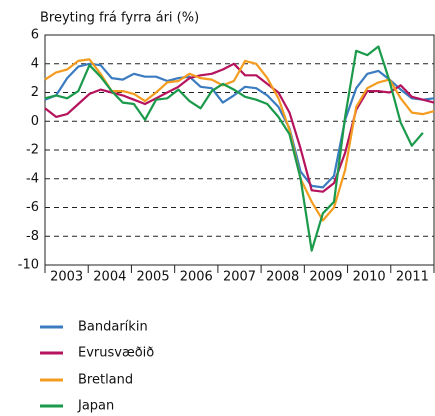 Image resolution: width=435 pixels, height=416 pixels. What do you see at coordinates (282, 277) in the screenshot?
I see `x-tick-label: 2008` at bounding box center [282, 277].